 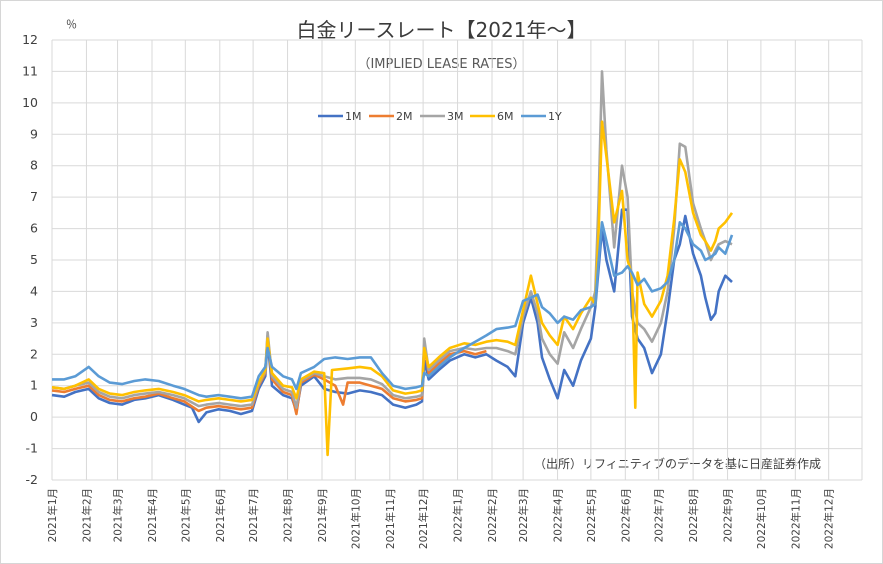 I want to click on x-tick-label: 2021年8月, so click(x=288, y=515).